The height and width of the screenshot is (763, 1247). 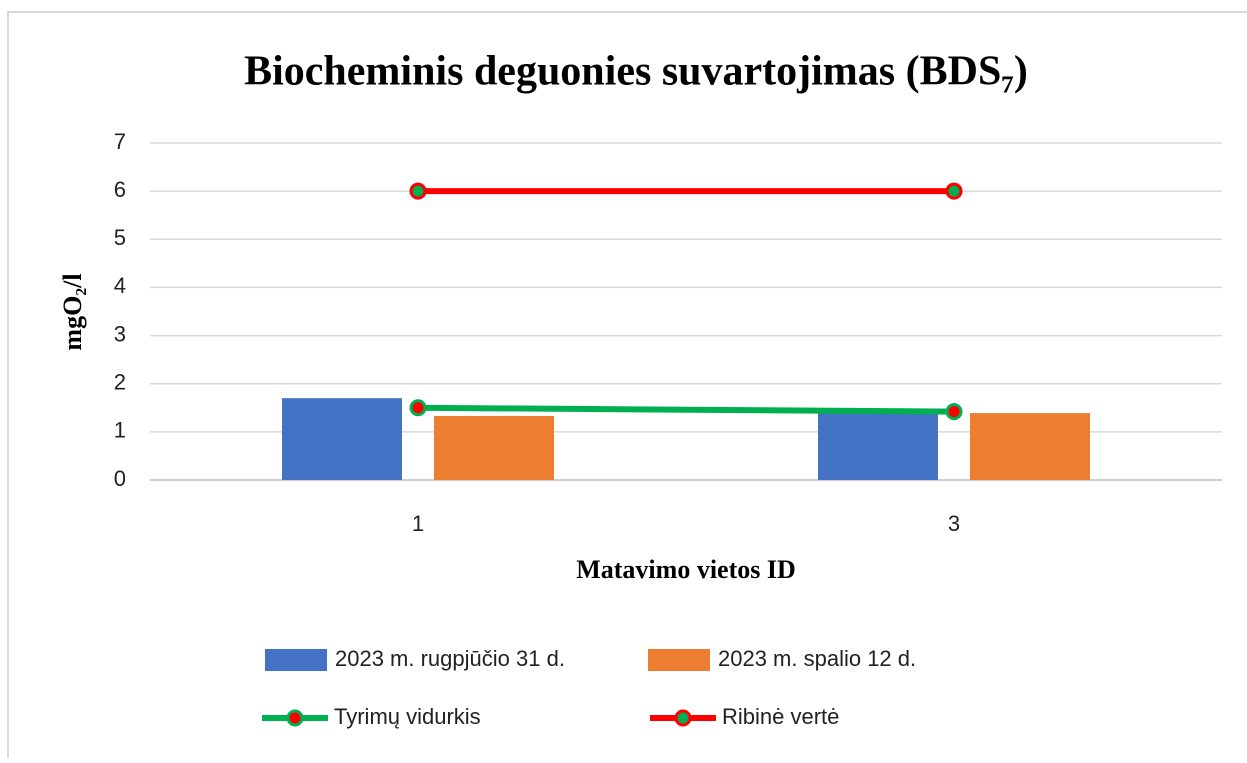 What do you see at coordinates (407, 716) in the screenshot?
I see `legend-label: Tyrimų vidurkis` at bounding box center [407, 716].